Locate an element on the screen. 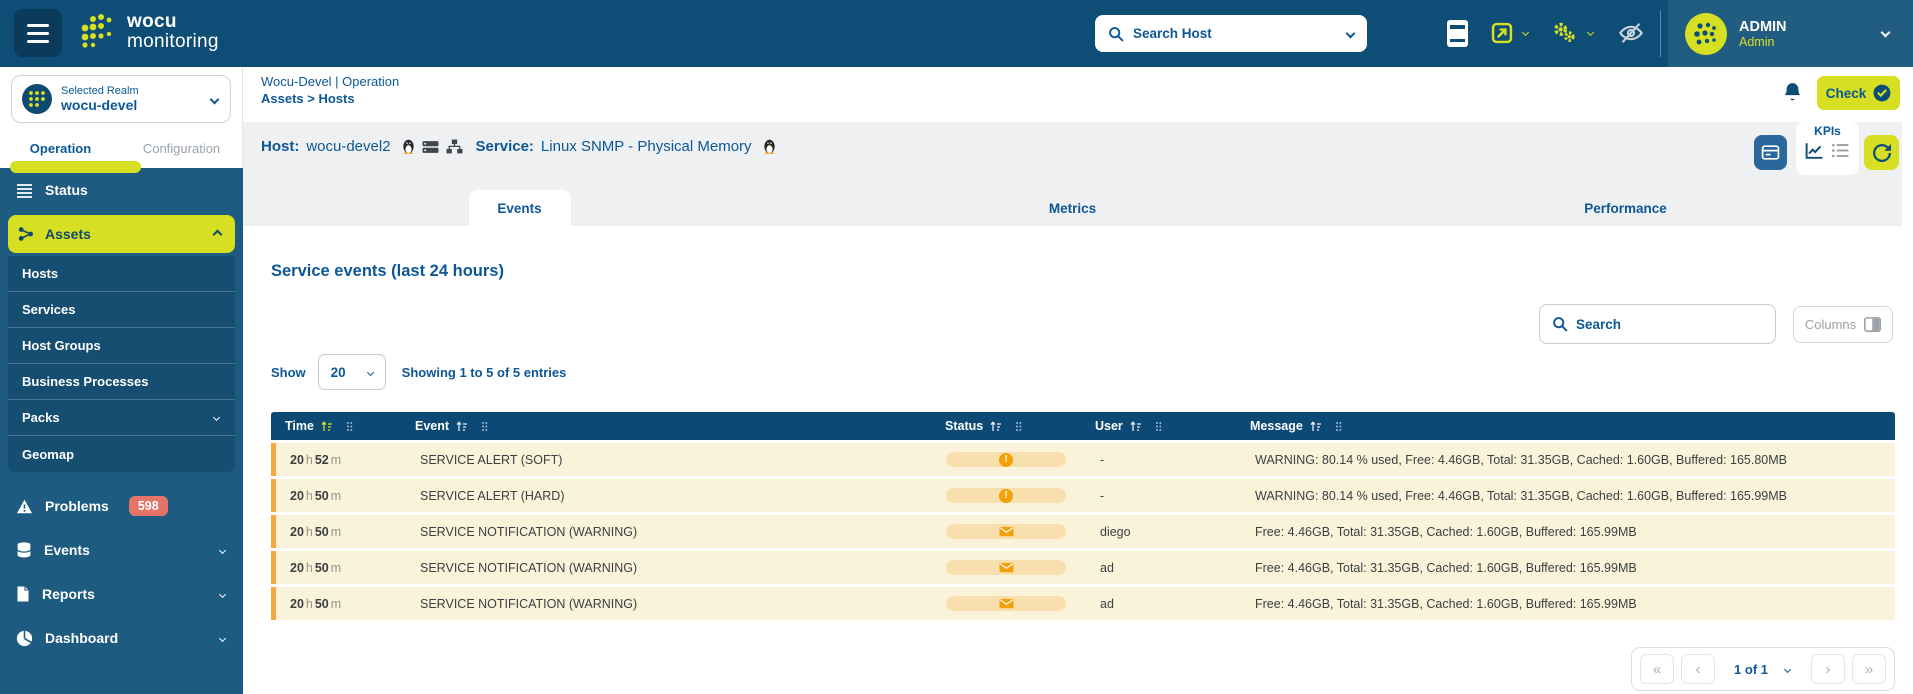 This screenshot has height=694, width=1913. server-icon is located at coordinates (430, 146).